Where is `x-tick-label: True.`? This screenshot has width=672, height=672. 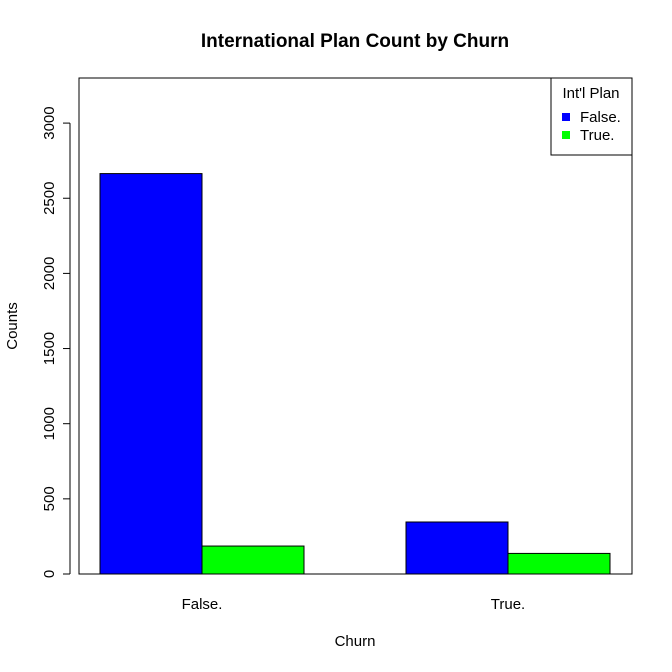
x-tick-label: True. is located at coordinates (508, 604).